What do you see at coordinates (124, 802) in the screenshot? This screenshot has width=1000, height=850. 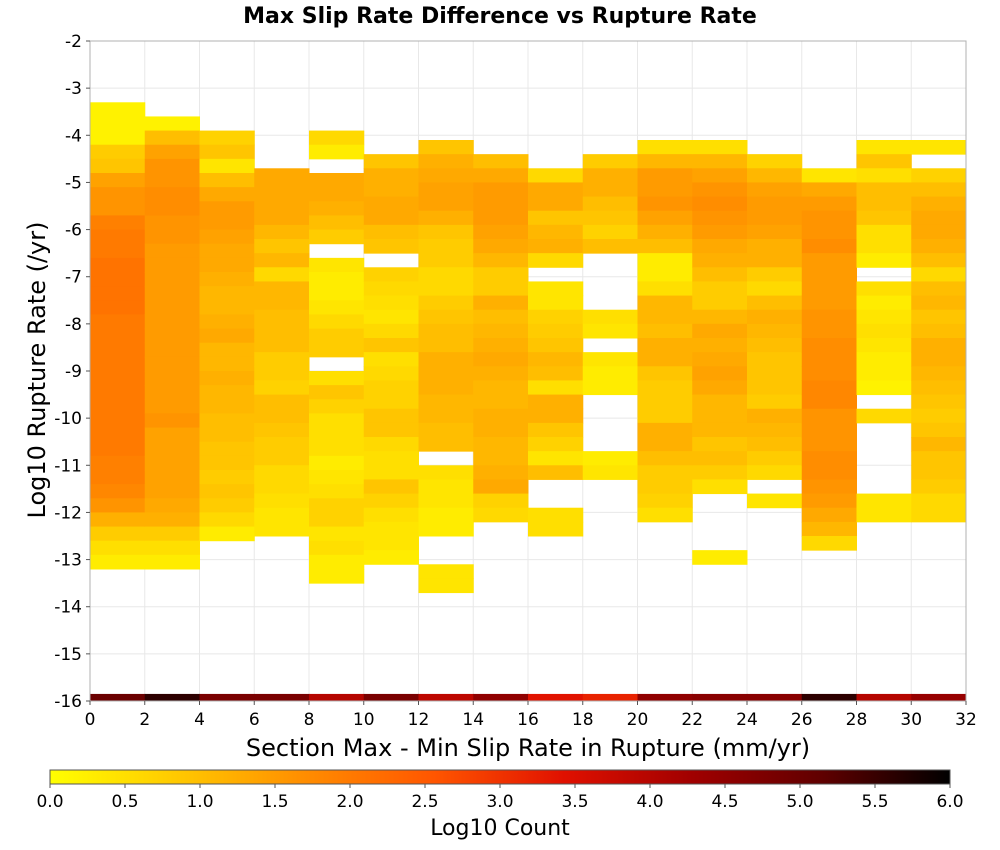 I see `colorbar-tick-label: 0.5` at bounding box center [124, 802].